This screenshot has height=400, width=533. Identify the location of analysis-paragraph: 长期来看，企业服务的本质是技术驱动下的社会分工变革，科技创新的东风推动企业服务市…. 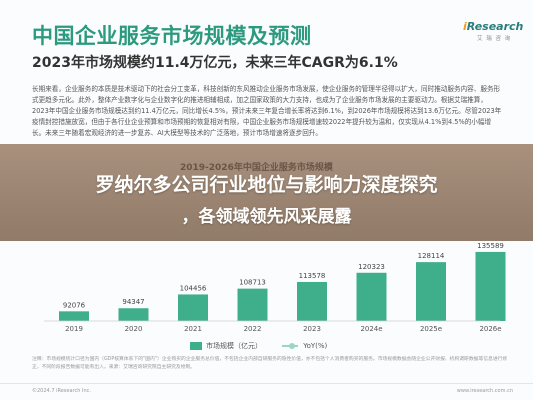
(267, 111).